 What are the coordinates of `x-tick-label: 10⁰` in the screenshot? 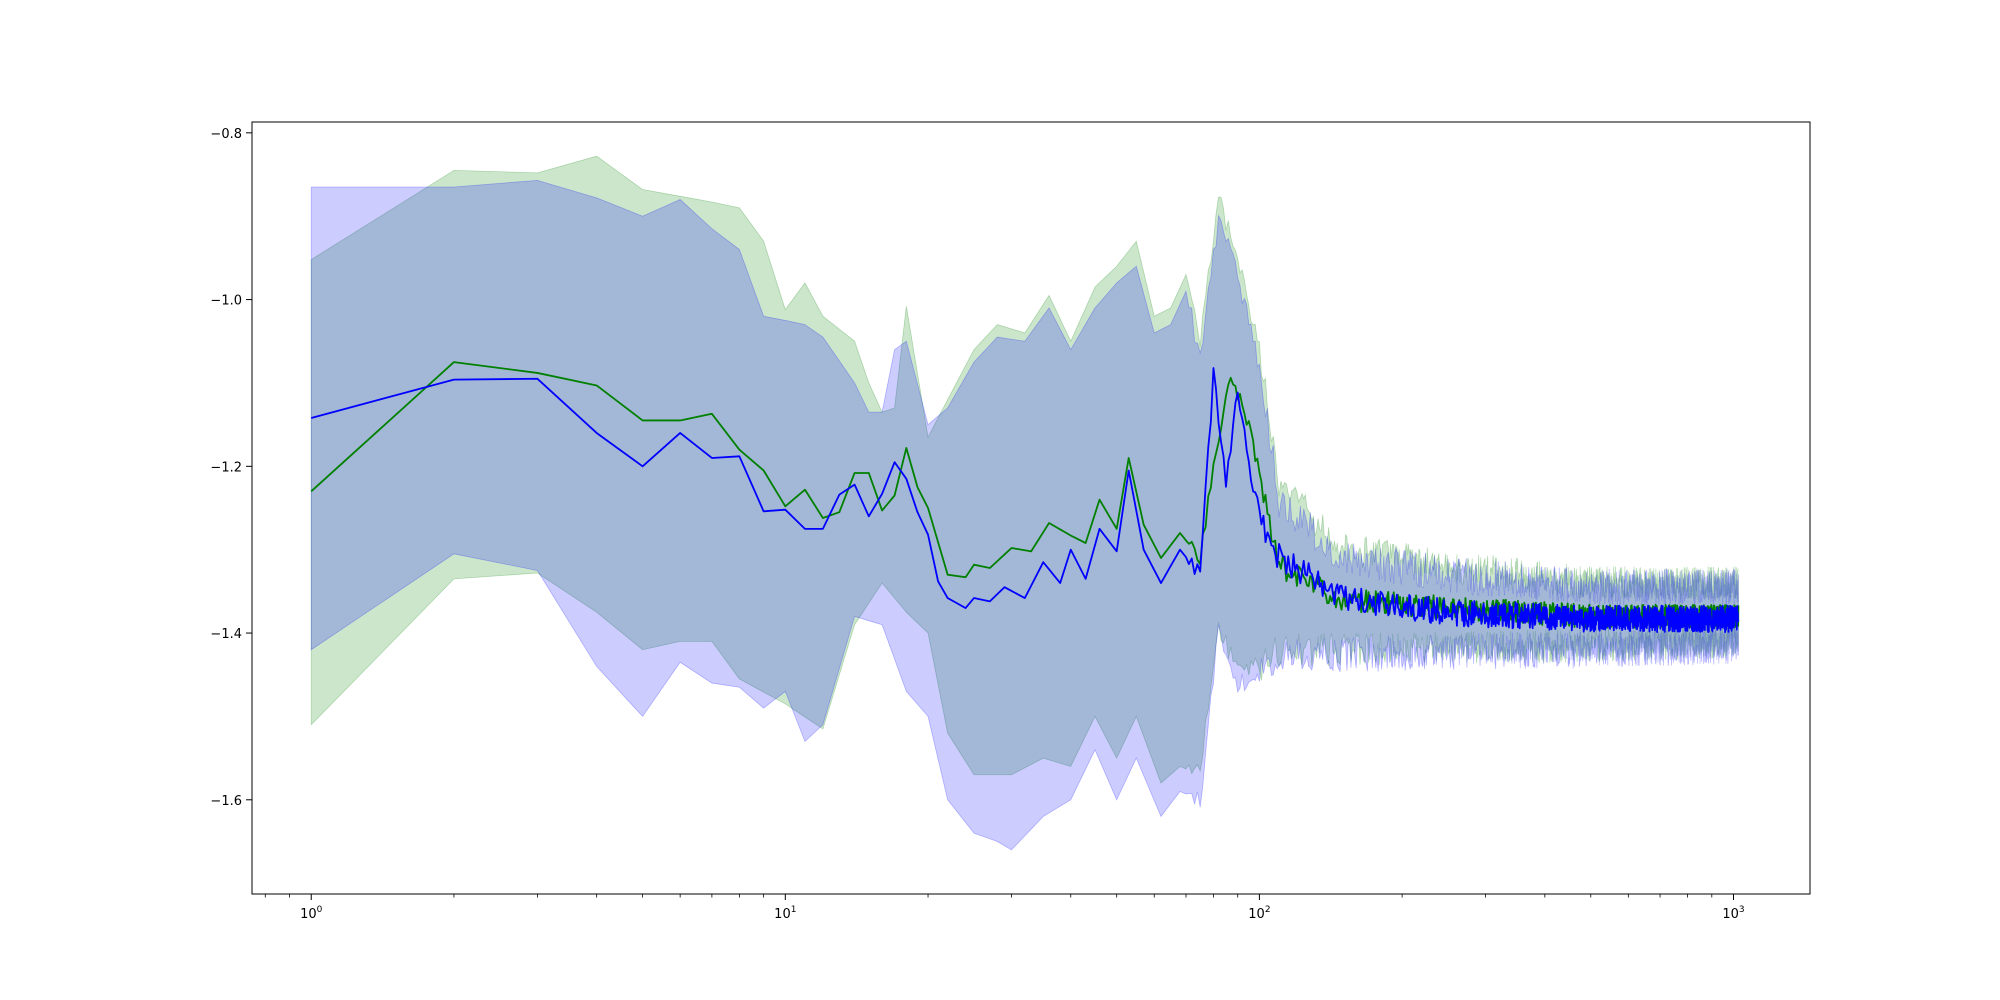 It's located at (311, 913).